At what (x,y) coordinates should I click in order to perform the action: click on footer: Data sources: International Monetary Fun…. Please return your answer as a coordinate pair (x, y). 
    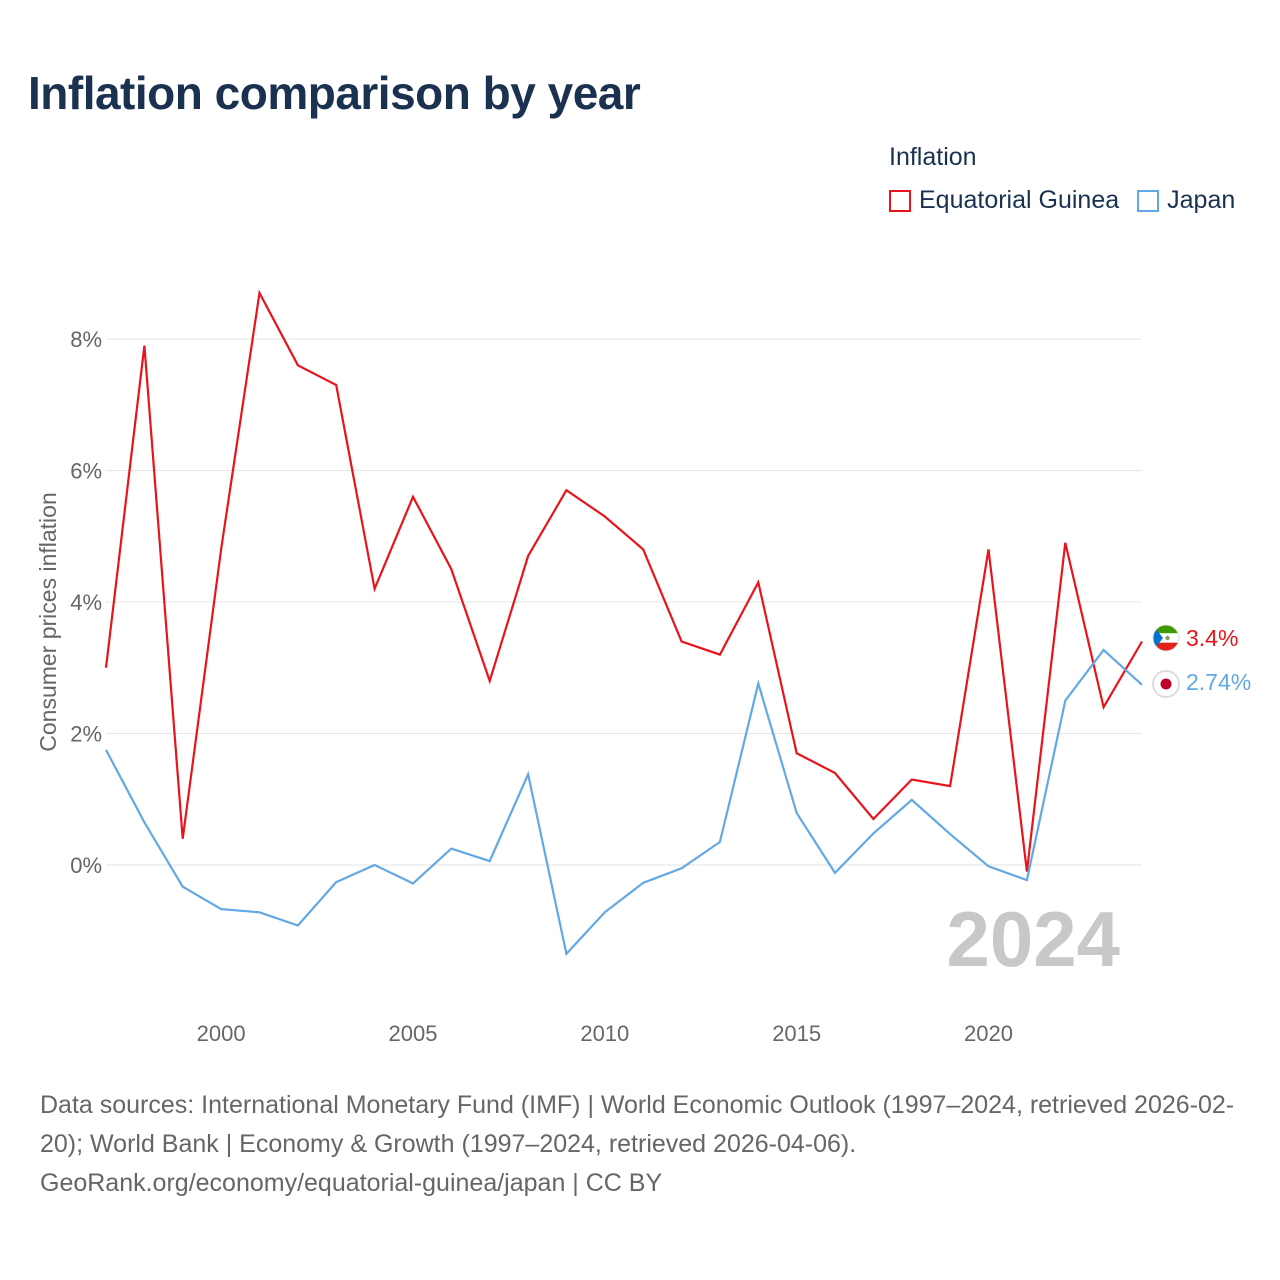
    Looking at the image, I should click on (645, 1144).